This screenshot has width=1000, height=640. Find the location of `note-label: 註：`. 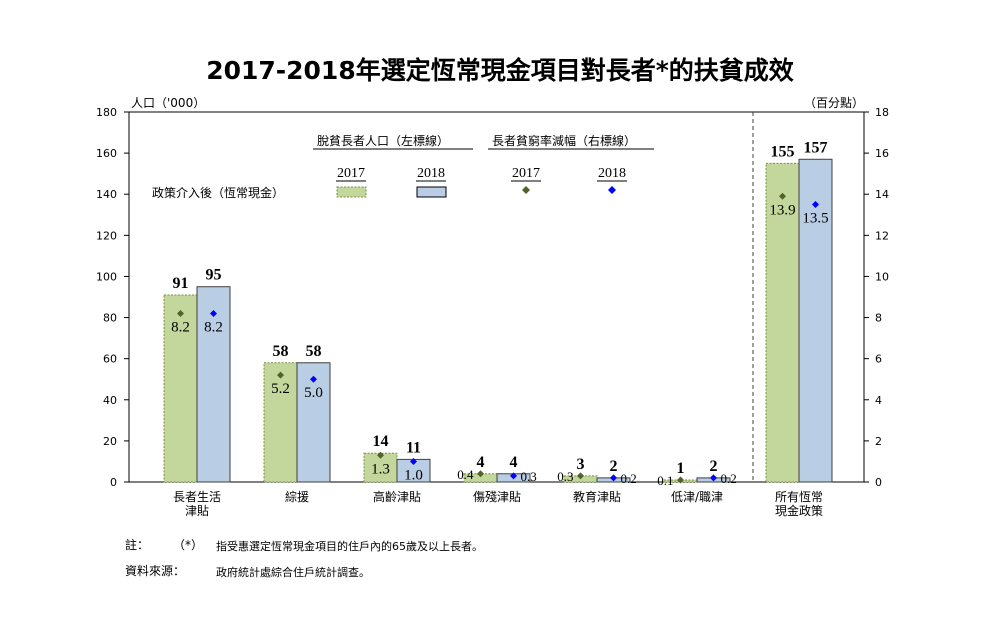

note-label: 註： is located at coordinates (137, 545).